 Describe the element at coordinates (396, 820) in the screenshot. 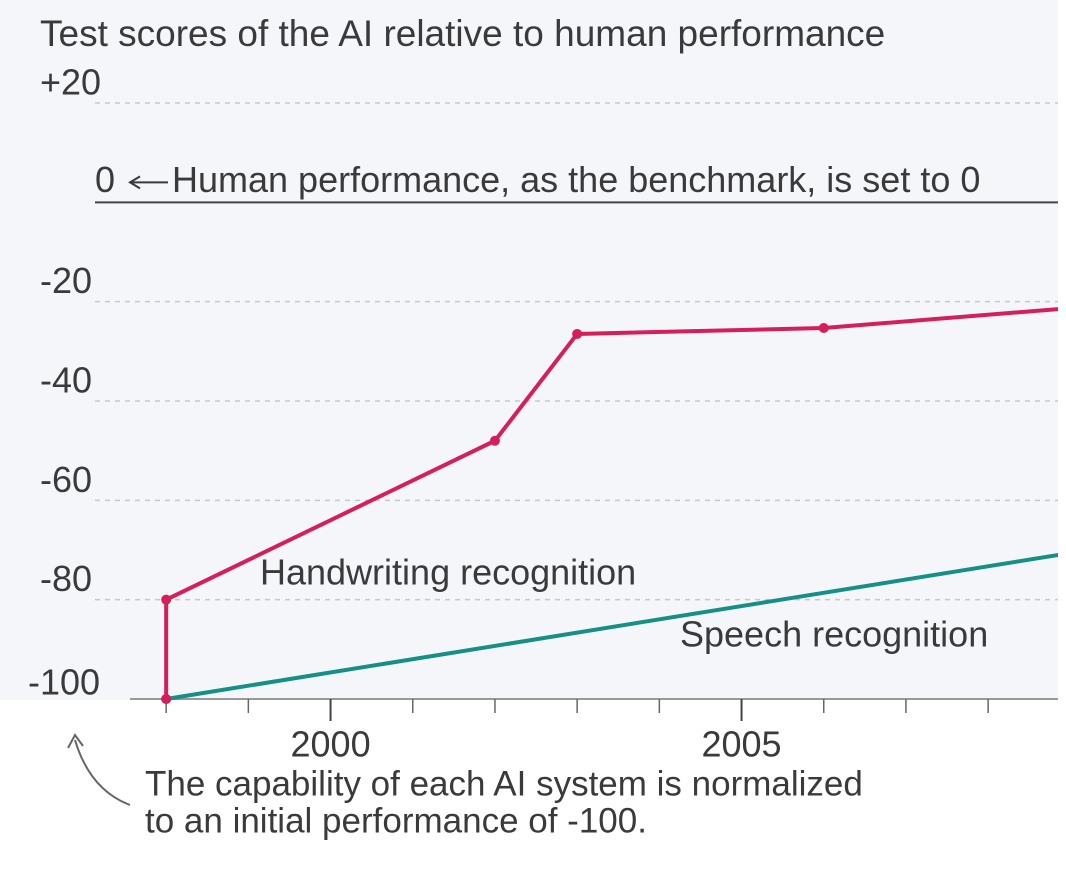

I see `footnote: to an initial performance of -100.` at that location.